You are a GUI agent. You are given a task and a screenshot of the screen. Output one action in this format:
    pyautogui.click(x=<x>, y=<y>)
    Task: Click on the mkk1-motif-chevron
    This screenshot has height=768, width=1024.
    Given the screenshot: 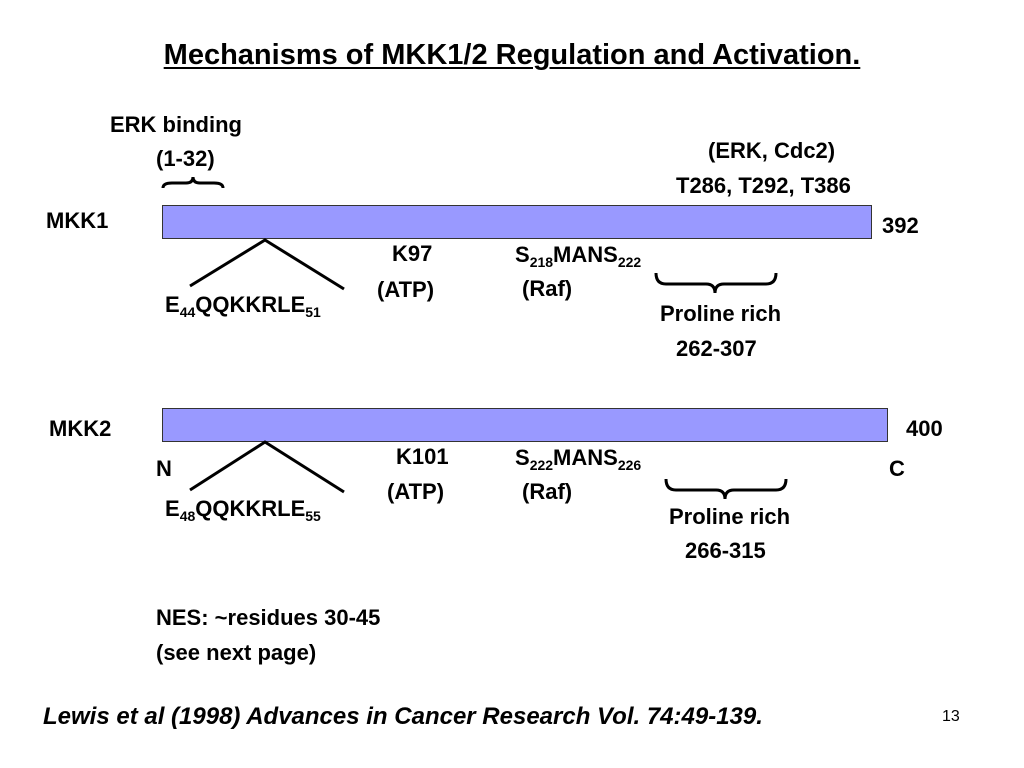 What is the action you would take?
    pyautogui.click(x=267, y=264)
    